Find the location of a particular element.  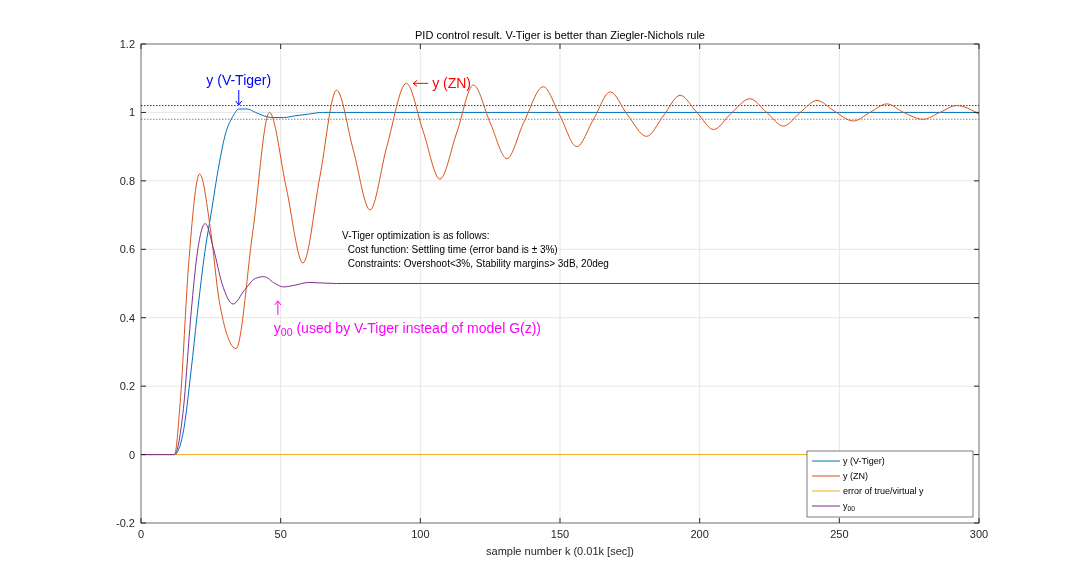

legend-label: y$_{00}$ is located at coordinates (849, 507).